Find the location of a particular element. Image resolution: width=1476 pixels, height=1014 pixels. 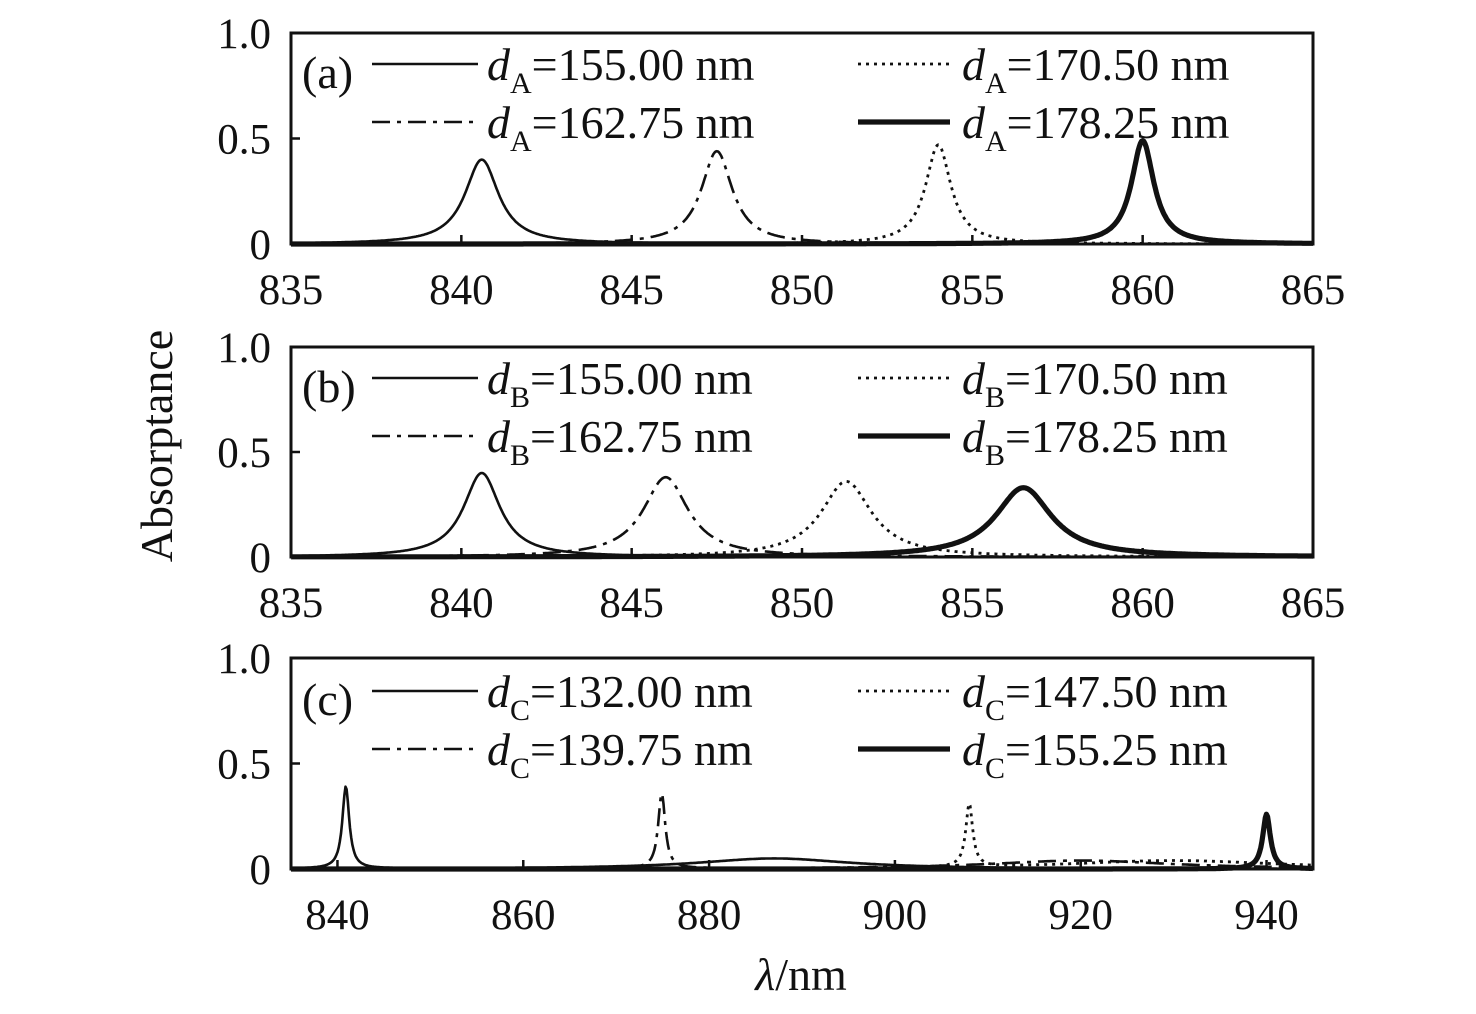

legend-label: dC=155.25 nm is located at coordinates (1095, 754).